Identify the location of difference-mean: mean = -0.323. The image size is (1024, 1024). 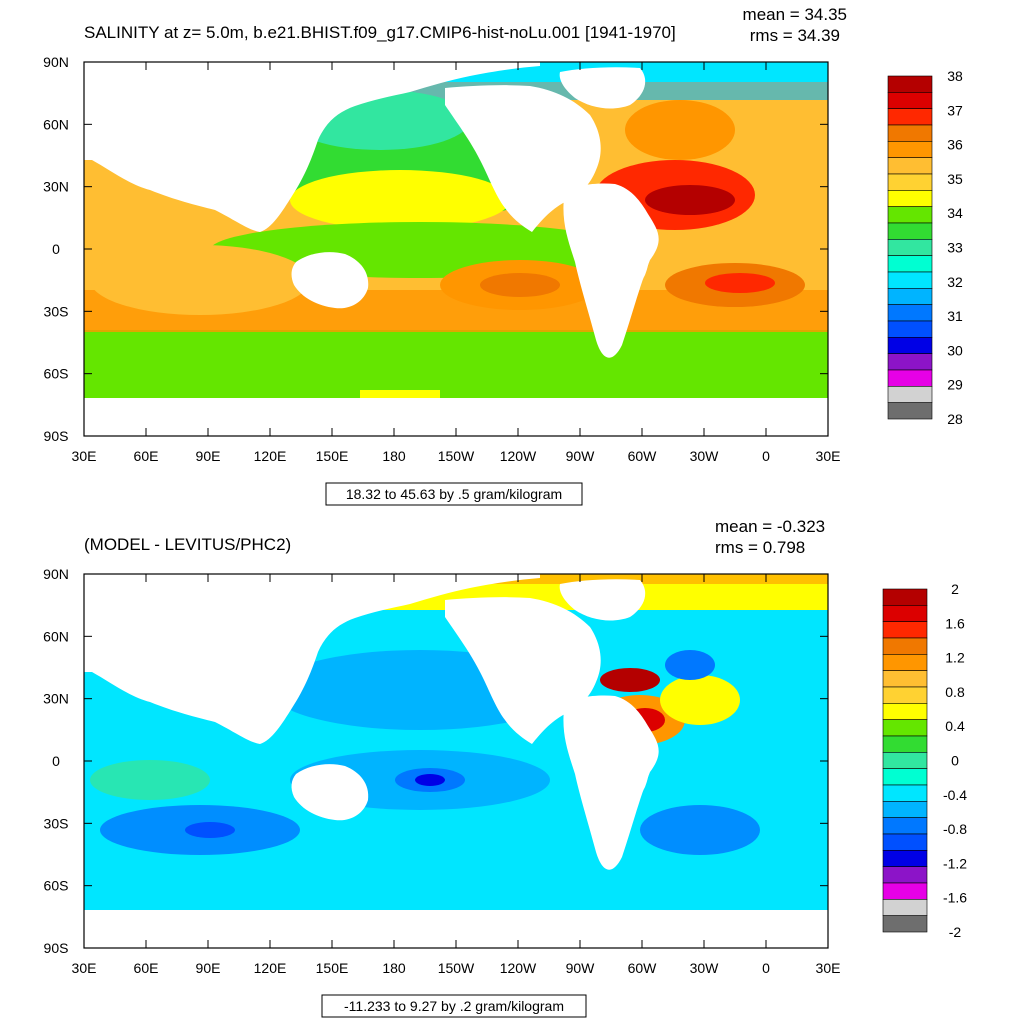
(770, 526).